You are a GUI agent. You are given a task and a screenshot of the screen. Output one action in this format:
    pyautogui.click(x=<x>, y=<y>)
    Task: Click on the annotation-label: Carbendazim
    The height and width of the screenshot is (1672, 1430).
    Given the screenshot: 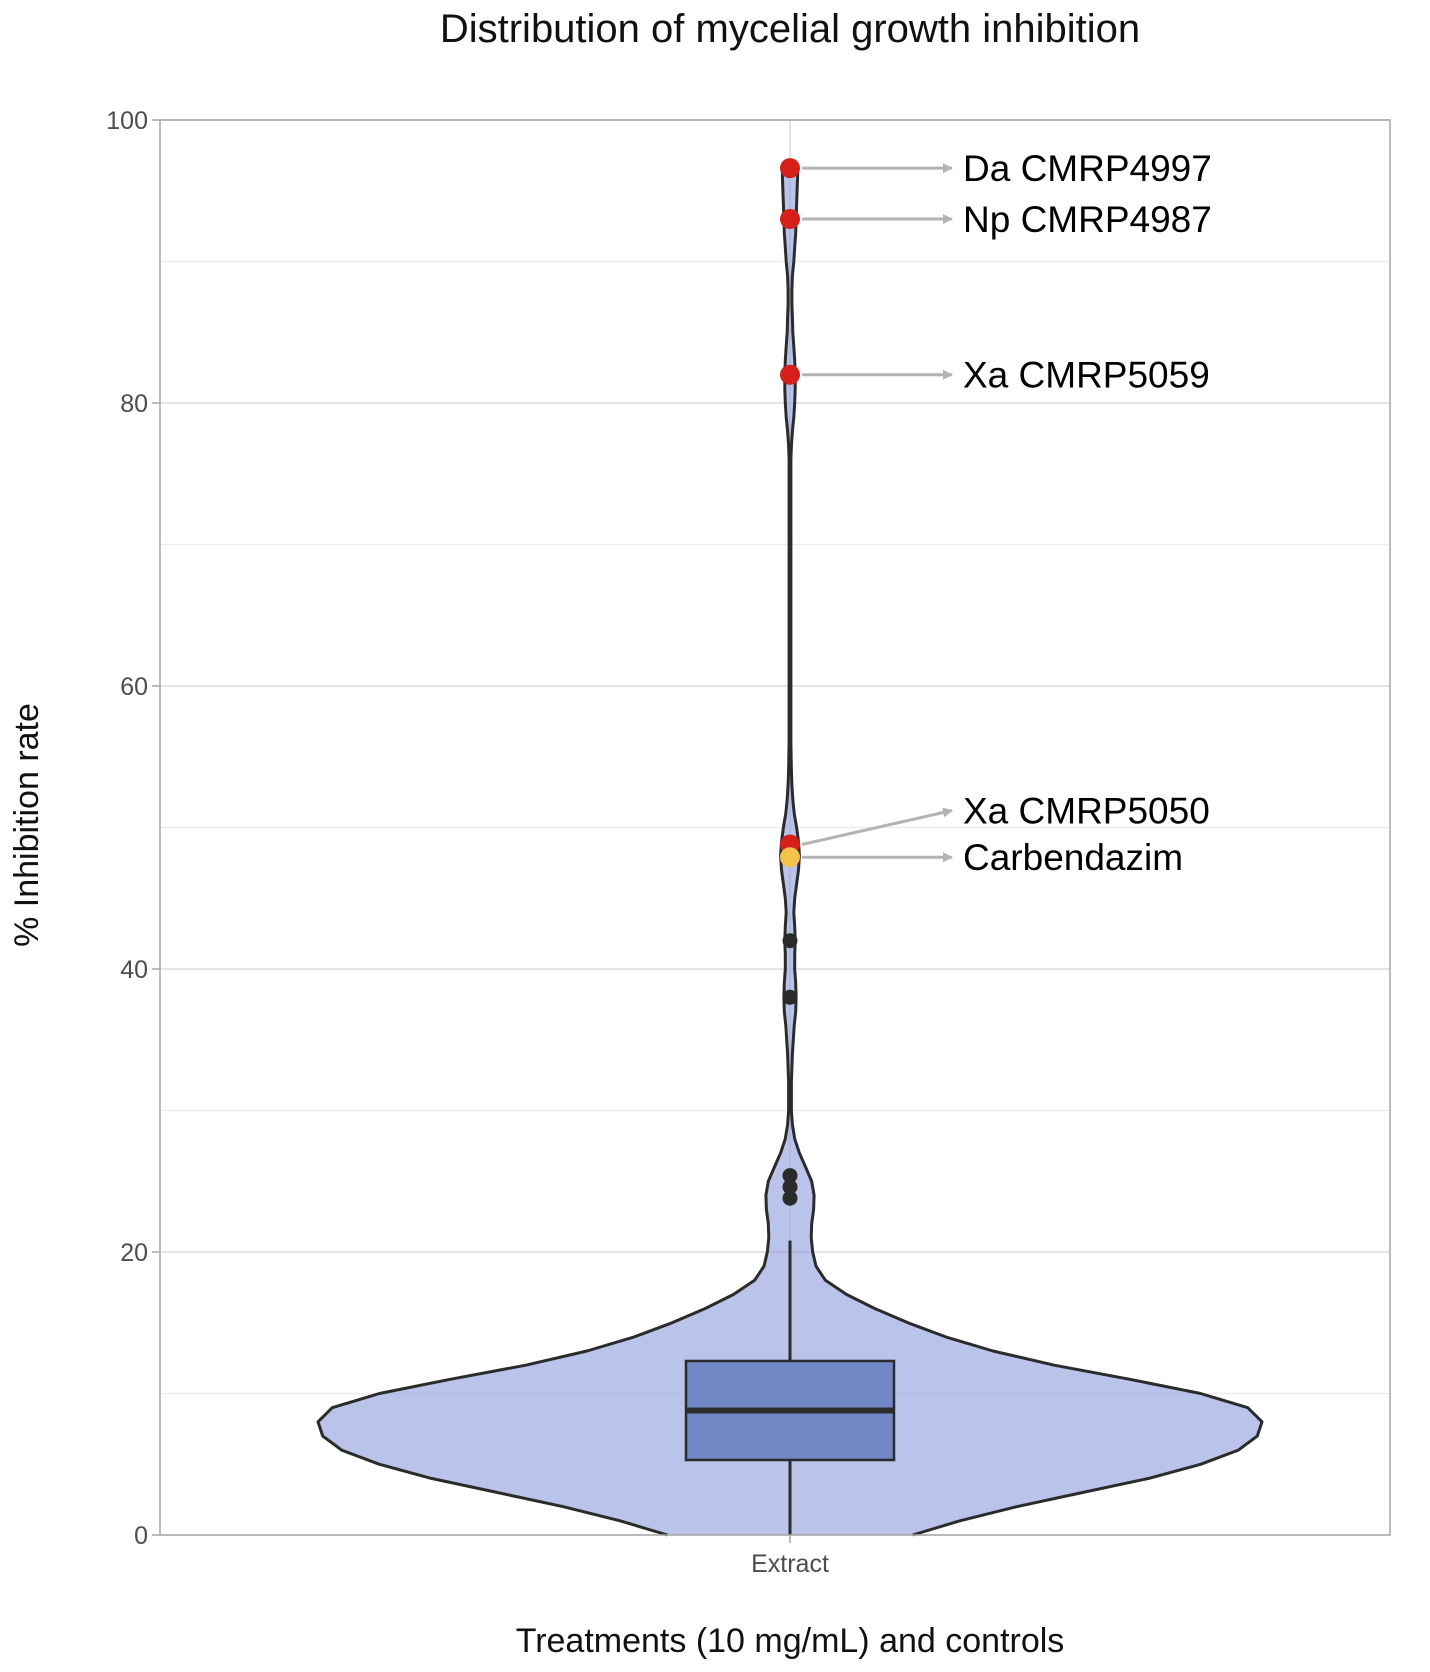 What is the action you would take?
    pyautogui.click(x=1073, y=857)
    